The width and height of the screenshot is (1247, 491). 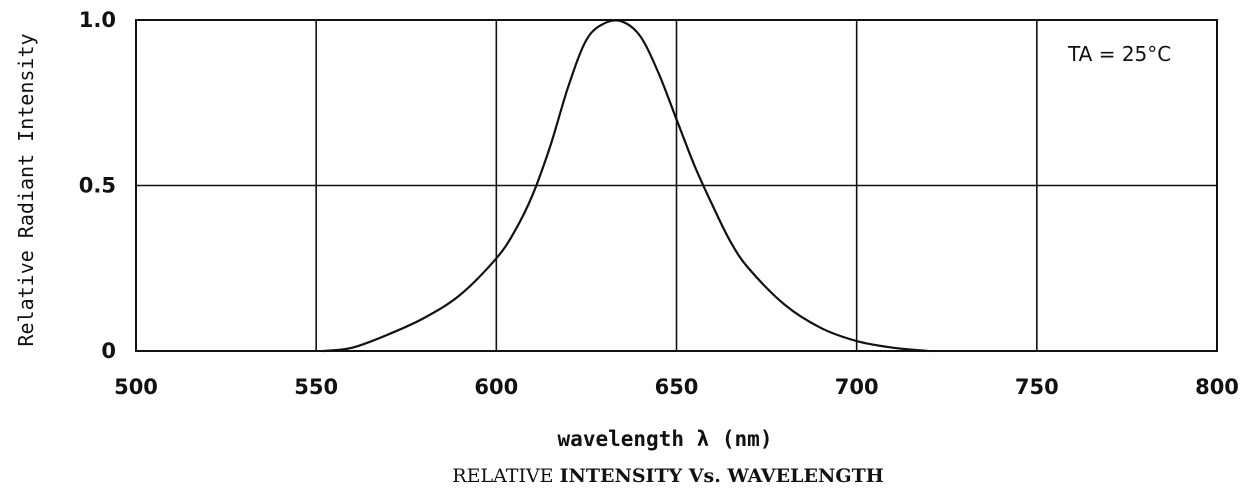 I want to click on x-tick-labels: 500 550 600 650 700 750 800, so click(x=676, y=387).